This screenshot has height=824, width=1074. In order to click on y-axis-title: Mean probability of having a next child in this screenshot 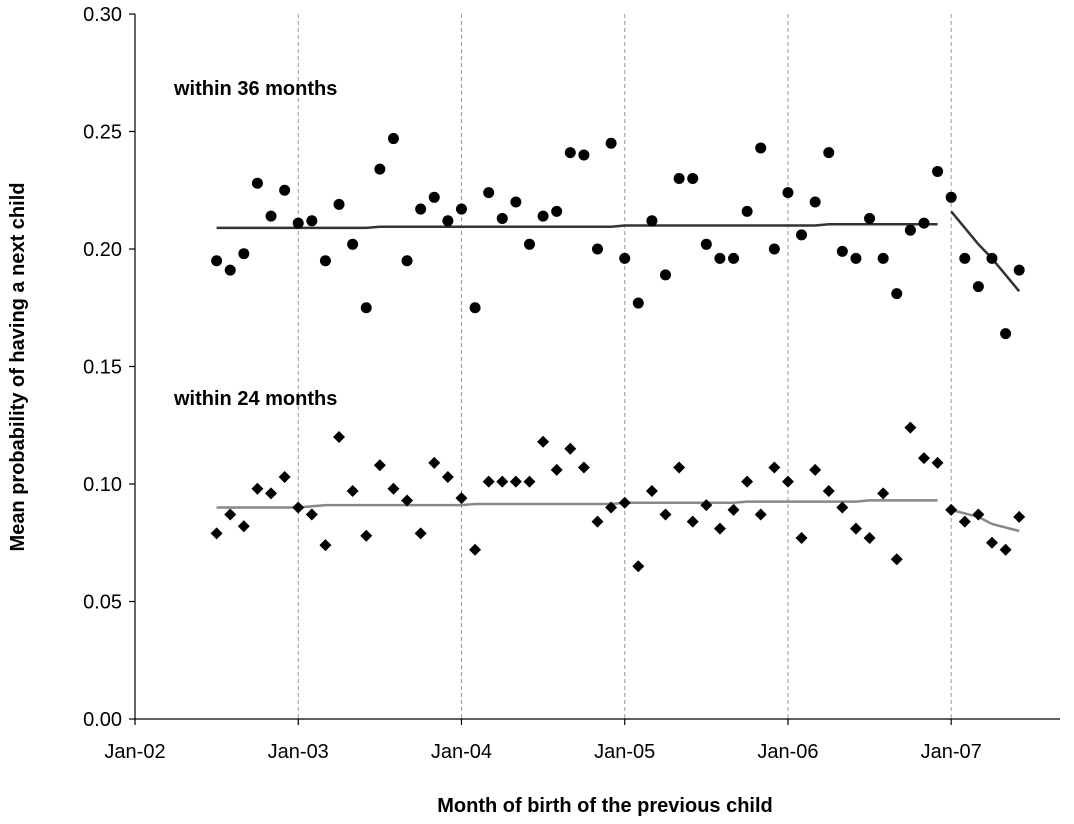, I will do `click(18, 367)`.